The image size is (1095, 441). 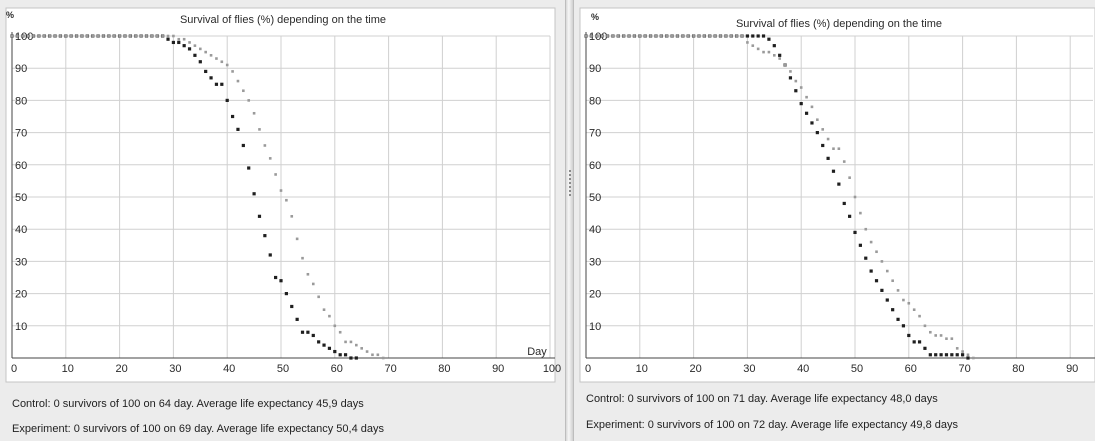 What do you see at coordinates (1018, 369) in the screenshot?
I see `x-tick-label: 80` at bounding box center [1018, 369].